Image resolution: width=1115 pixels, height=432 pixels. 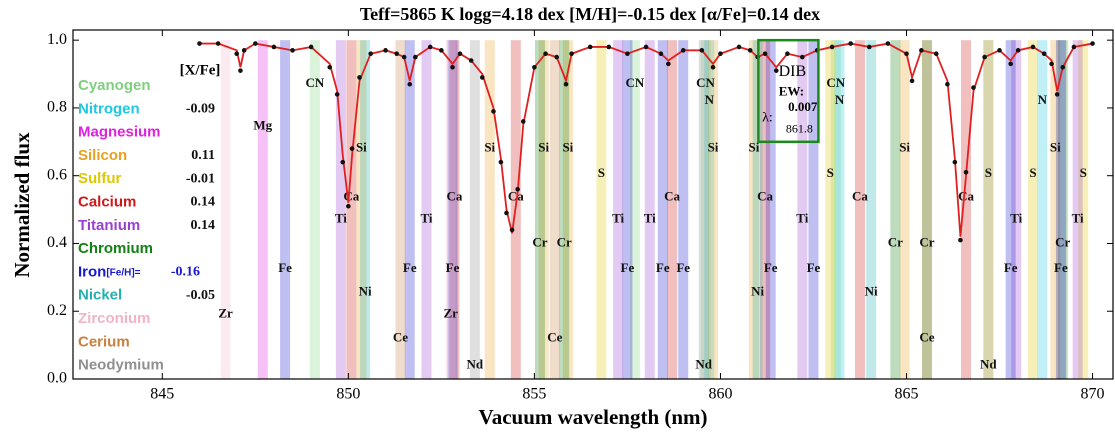 What do you see at coordinates (119, 132) in the screenshot?
I see `legend-entry: Magnesium` at bounding box center [119, 132].